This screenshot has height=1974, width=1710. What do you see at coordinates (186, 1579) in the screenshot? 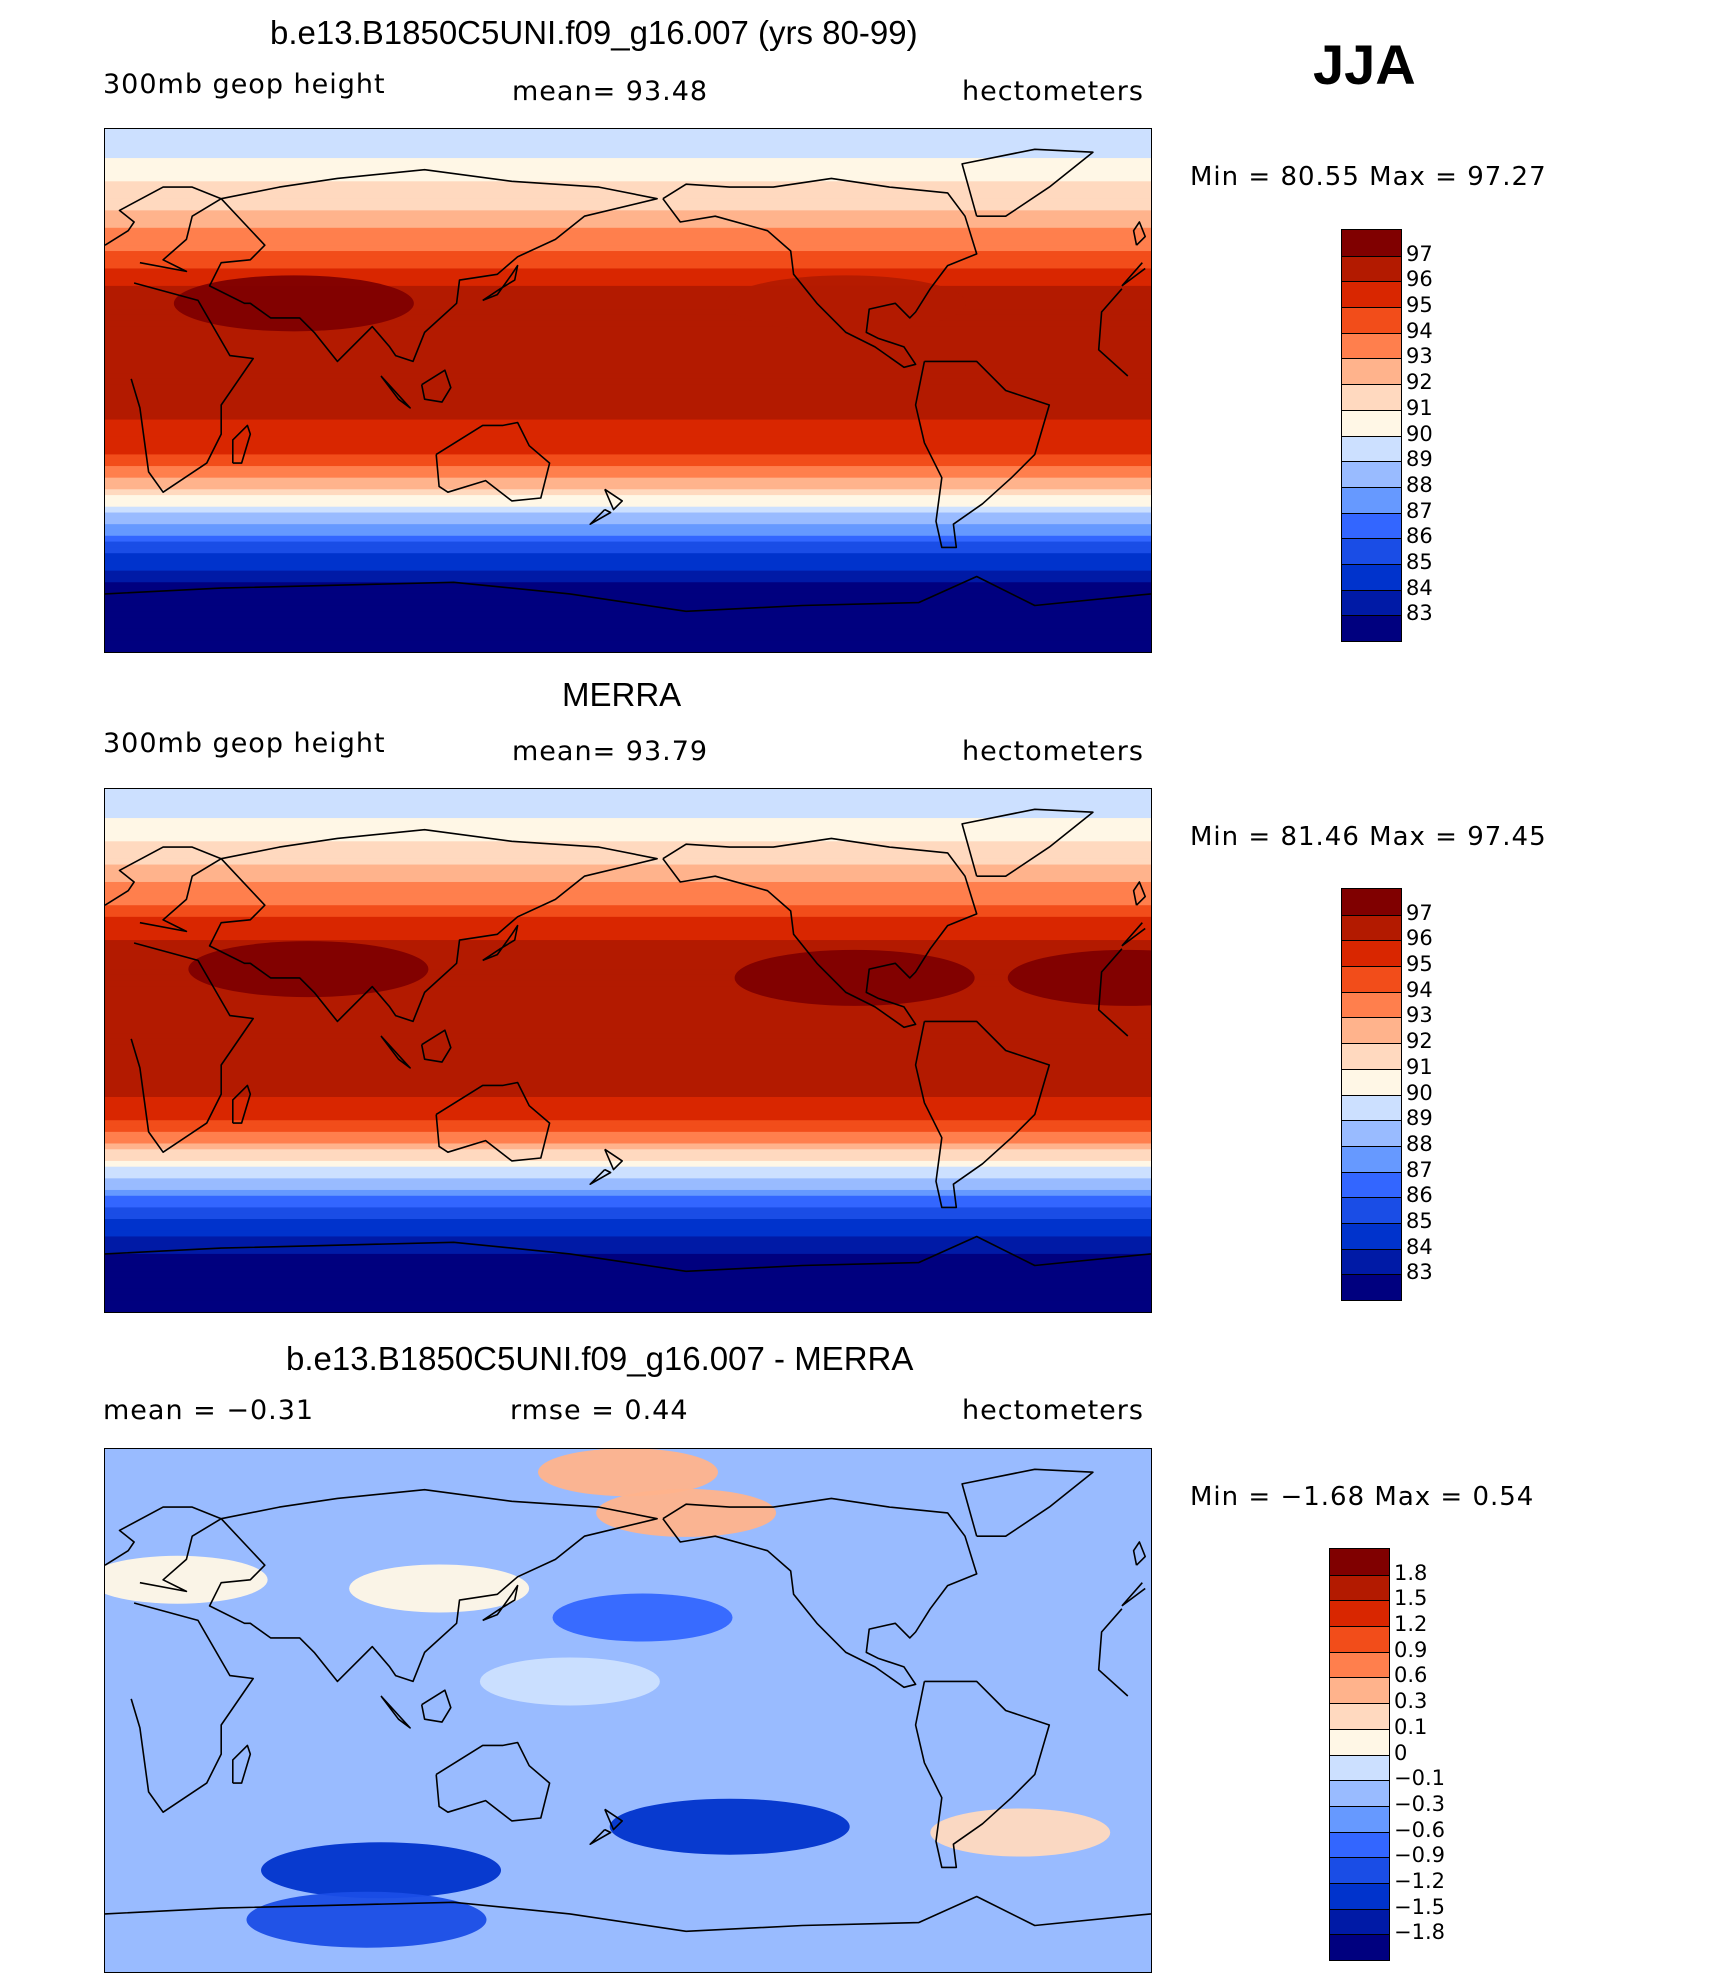
I see `feature-europe-positive` at bounding box center [186, 1579].